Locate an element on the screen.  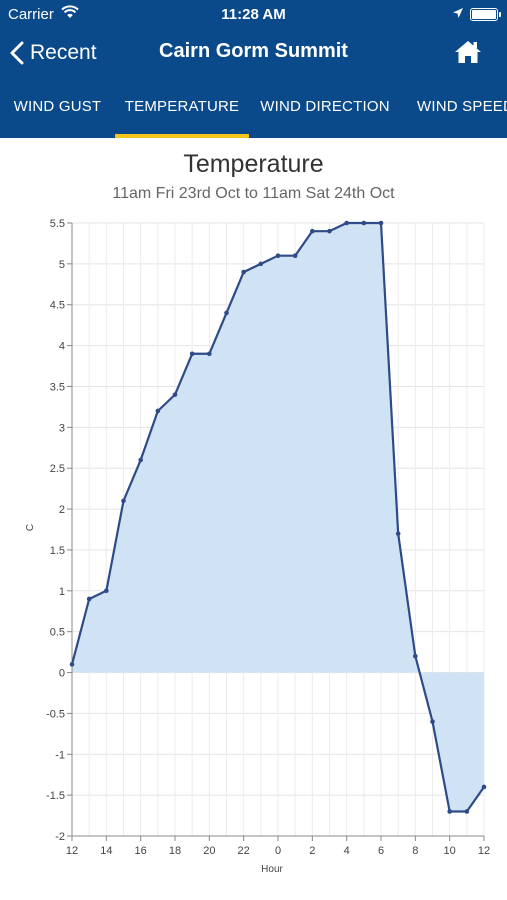
home-icon is located at coordinates (468, 52).